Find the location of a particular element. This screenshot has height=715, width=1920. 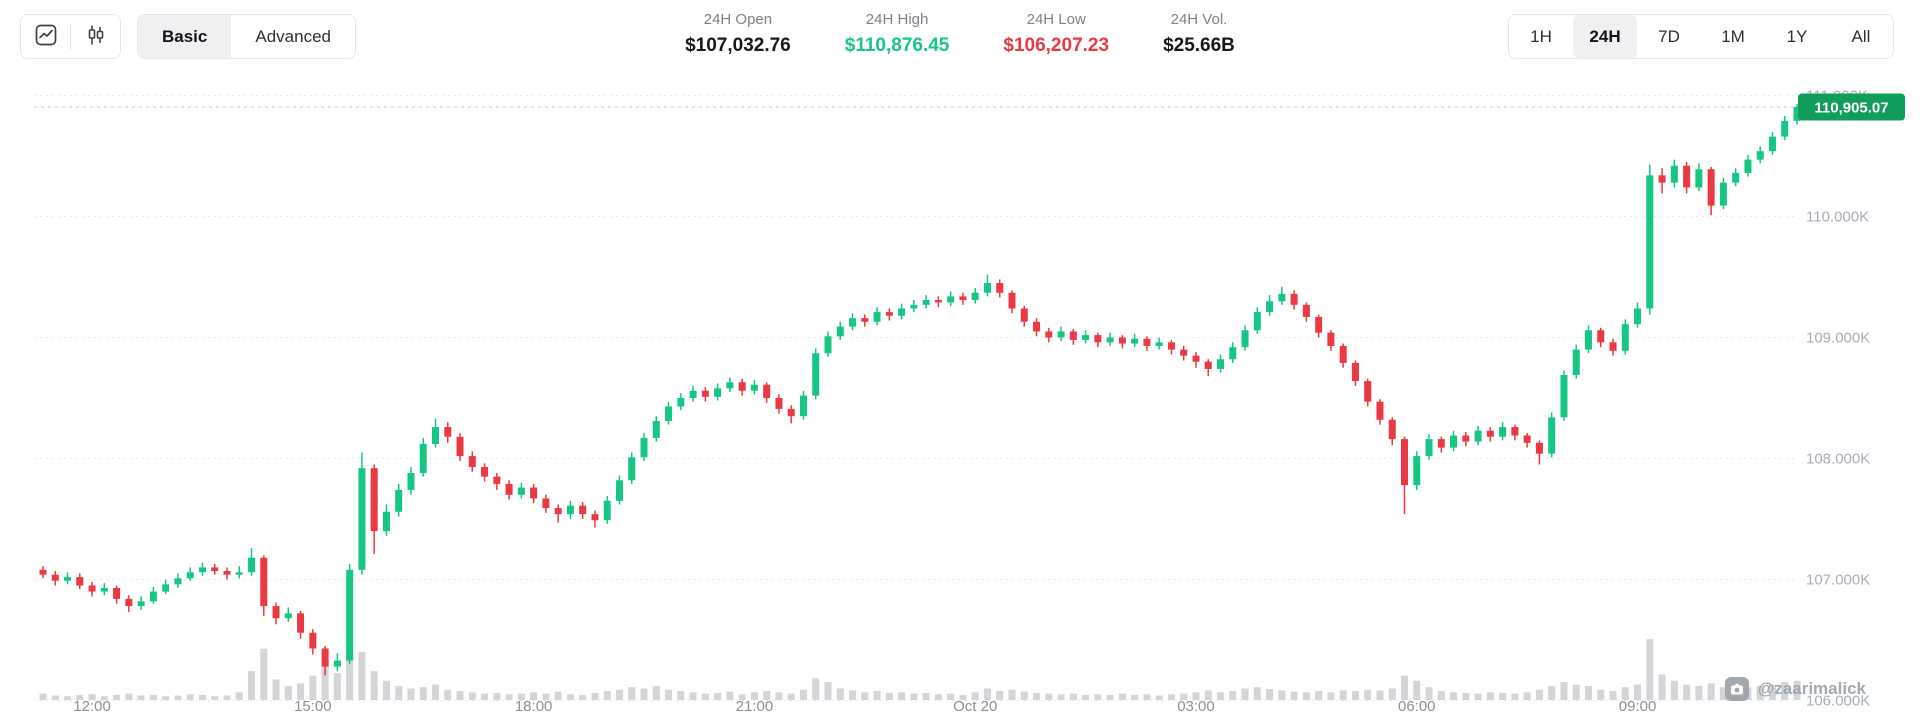

chart-type-group is located at coordinates (70, 36).